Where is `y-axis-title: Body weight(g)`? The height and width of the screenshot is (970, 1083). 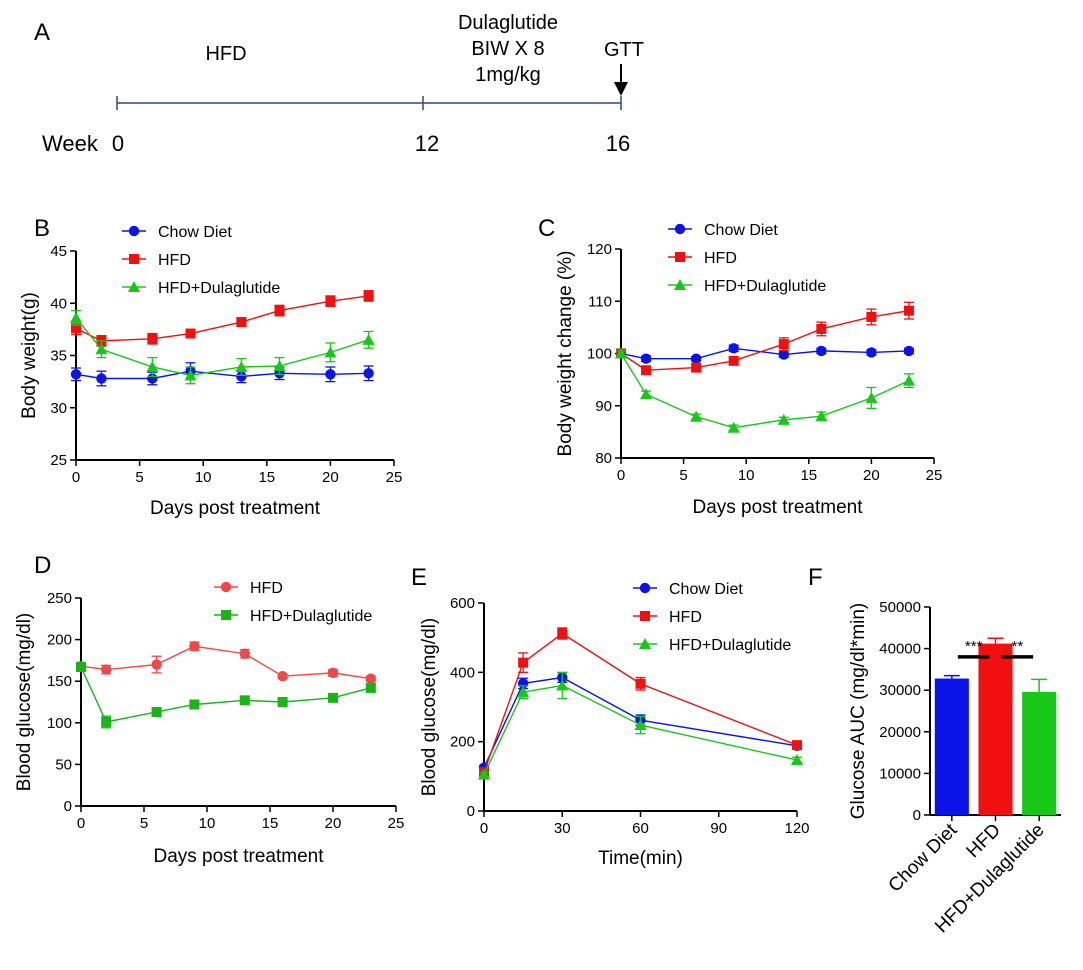
y-axis-title: Body weight(g) is located at coordinates (29, 355).